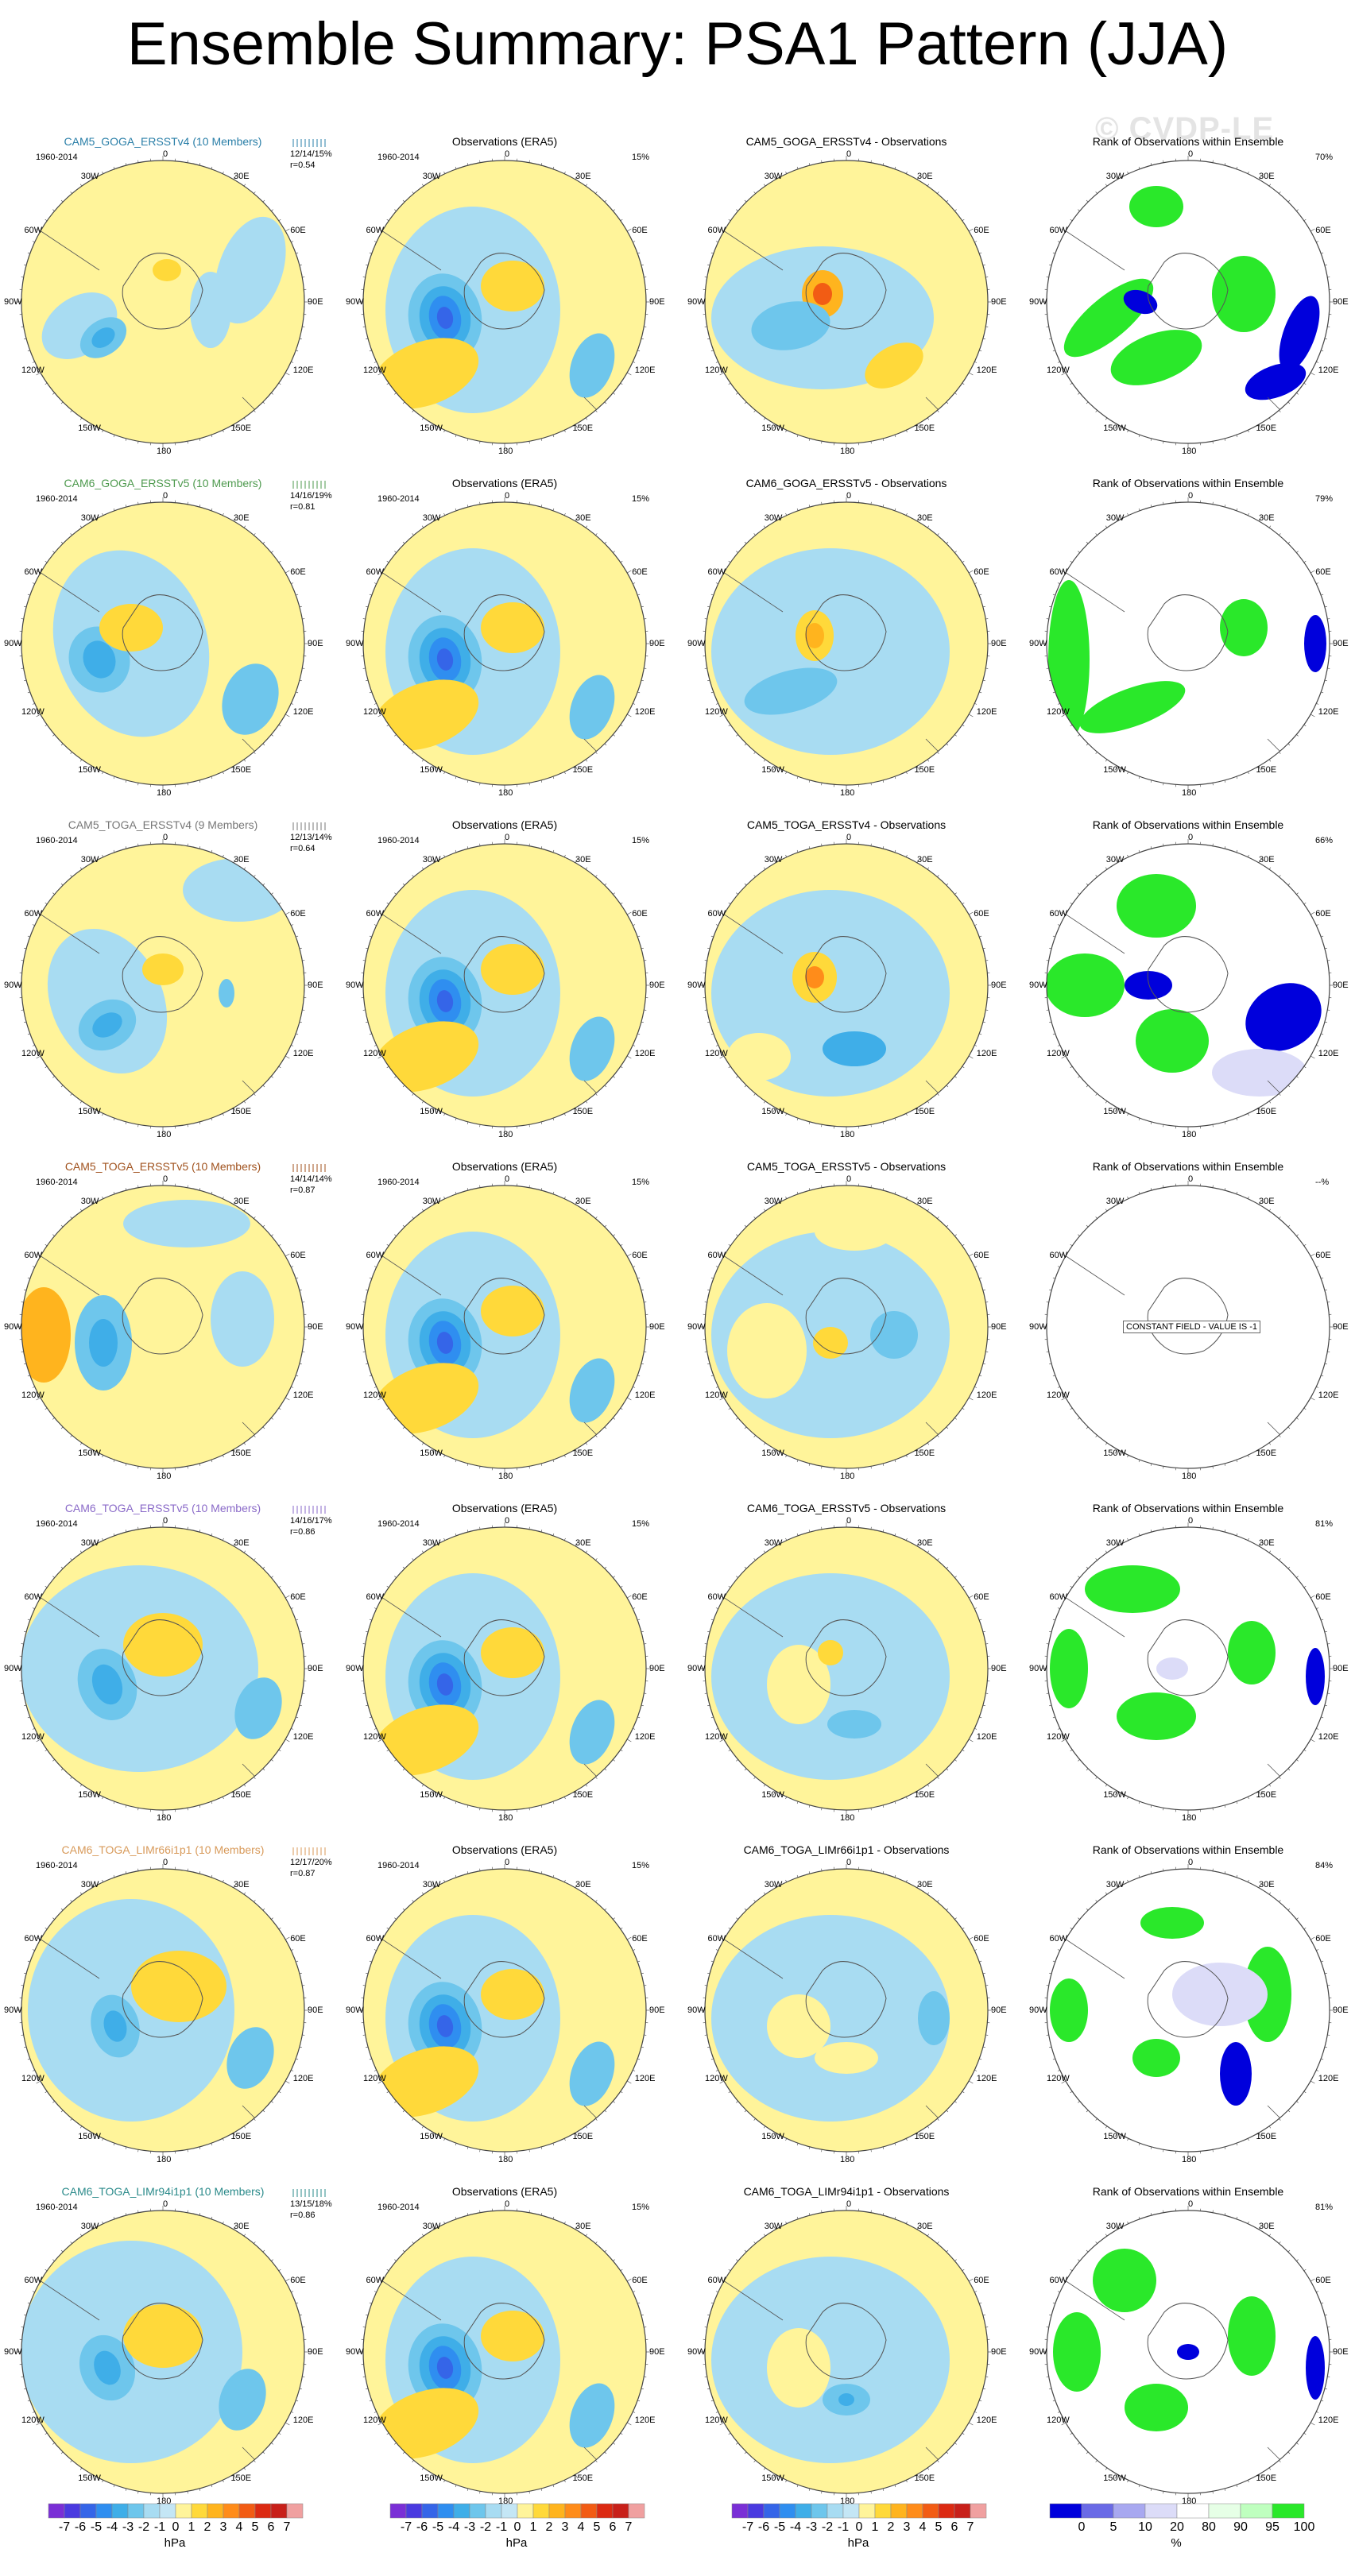 Image resolution: width=1355 pixels, height=2576 pixels. Describe the element at coordinates (175, 2543) in the screenshot. I see `colorbar-unit: hPa` at that location.